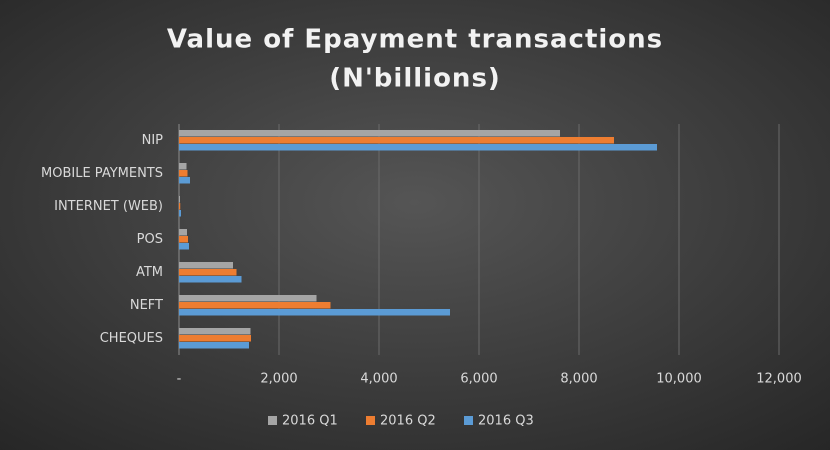 The width and height of the screenshot is (830, 450). What do you see at coordinates (108, 206) in the screenshot?
I see `y-tick-label: INTERNET (WEB)` at bounding box center [108, 206].